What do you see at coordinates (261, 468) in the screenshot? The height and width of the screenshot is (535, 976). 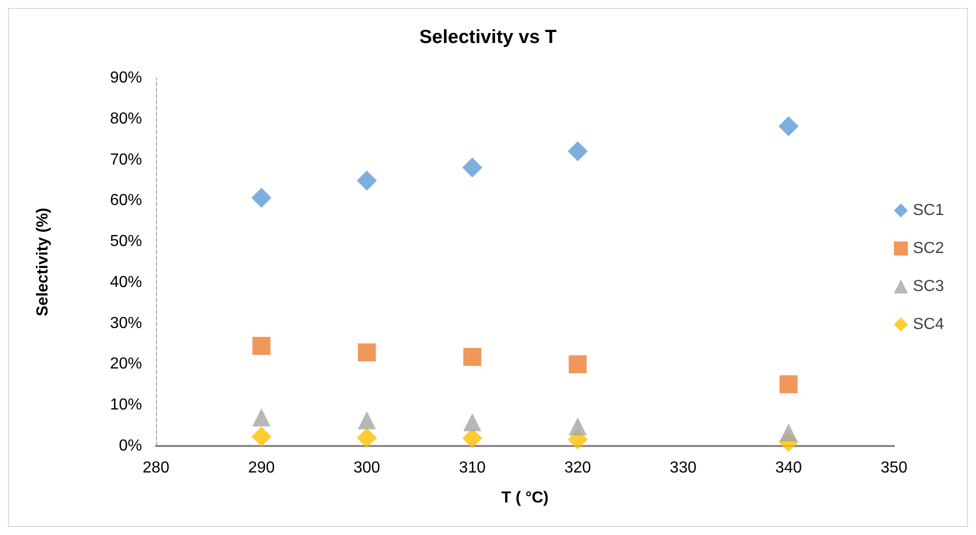 I see `x-tick-label: 290` at bounding box center [261, 468].